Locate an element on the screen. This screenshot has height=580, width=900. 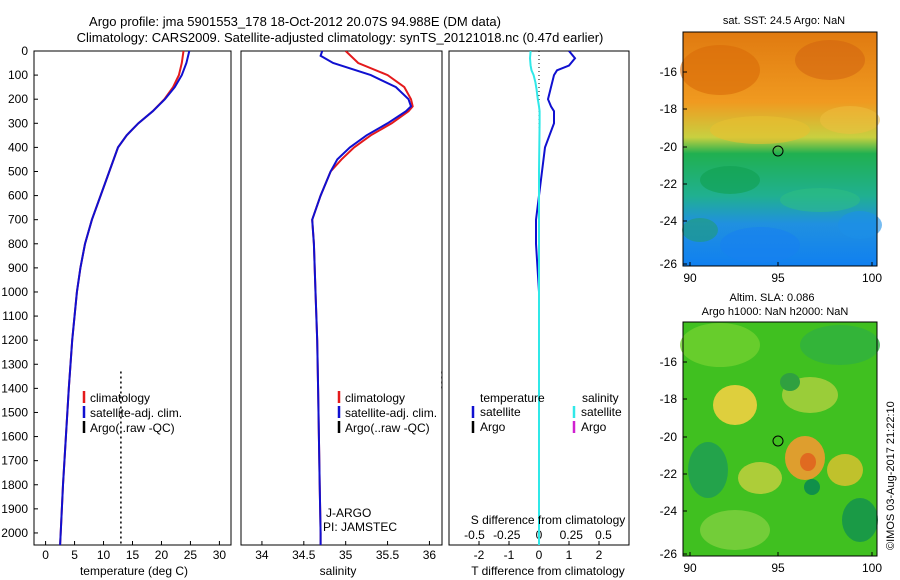
depth-tick-label: 1900 is located at coordinates (14, 509).